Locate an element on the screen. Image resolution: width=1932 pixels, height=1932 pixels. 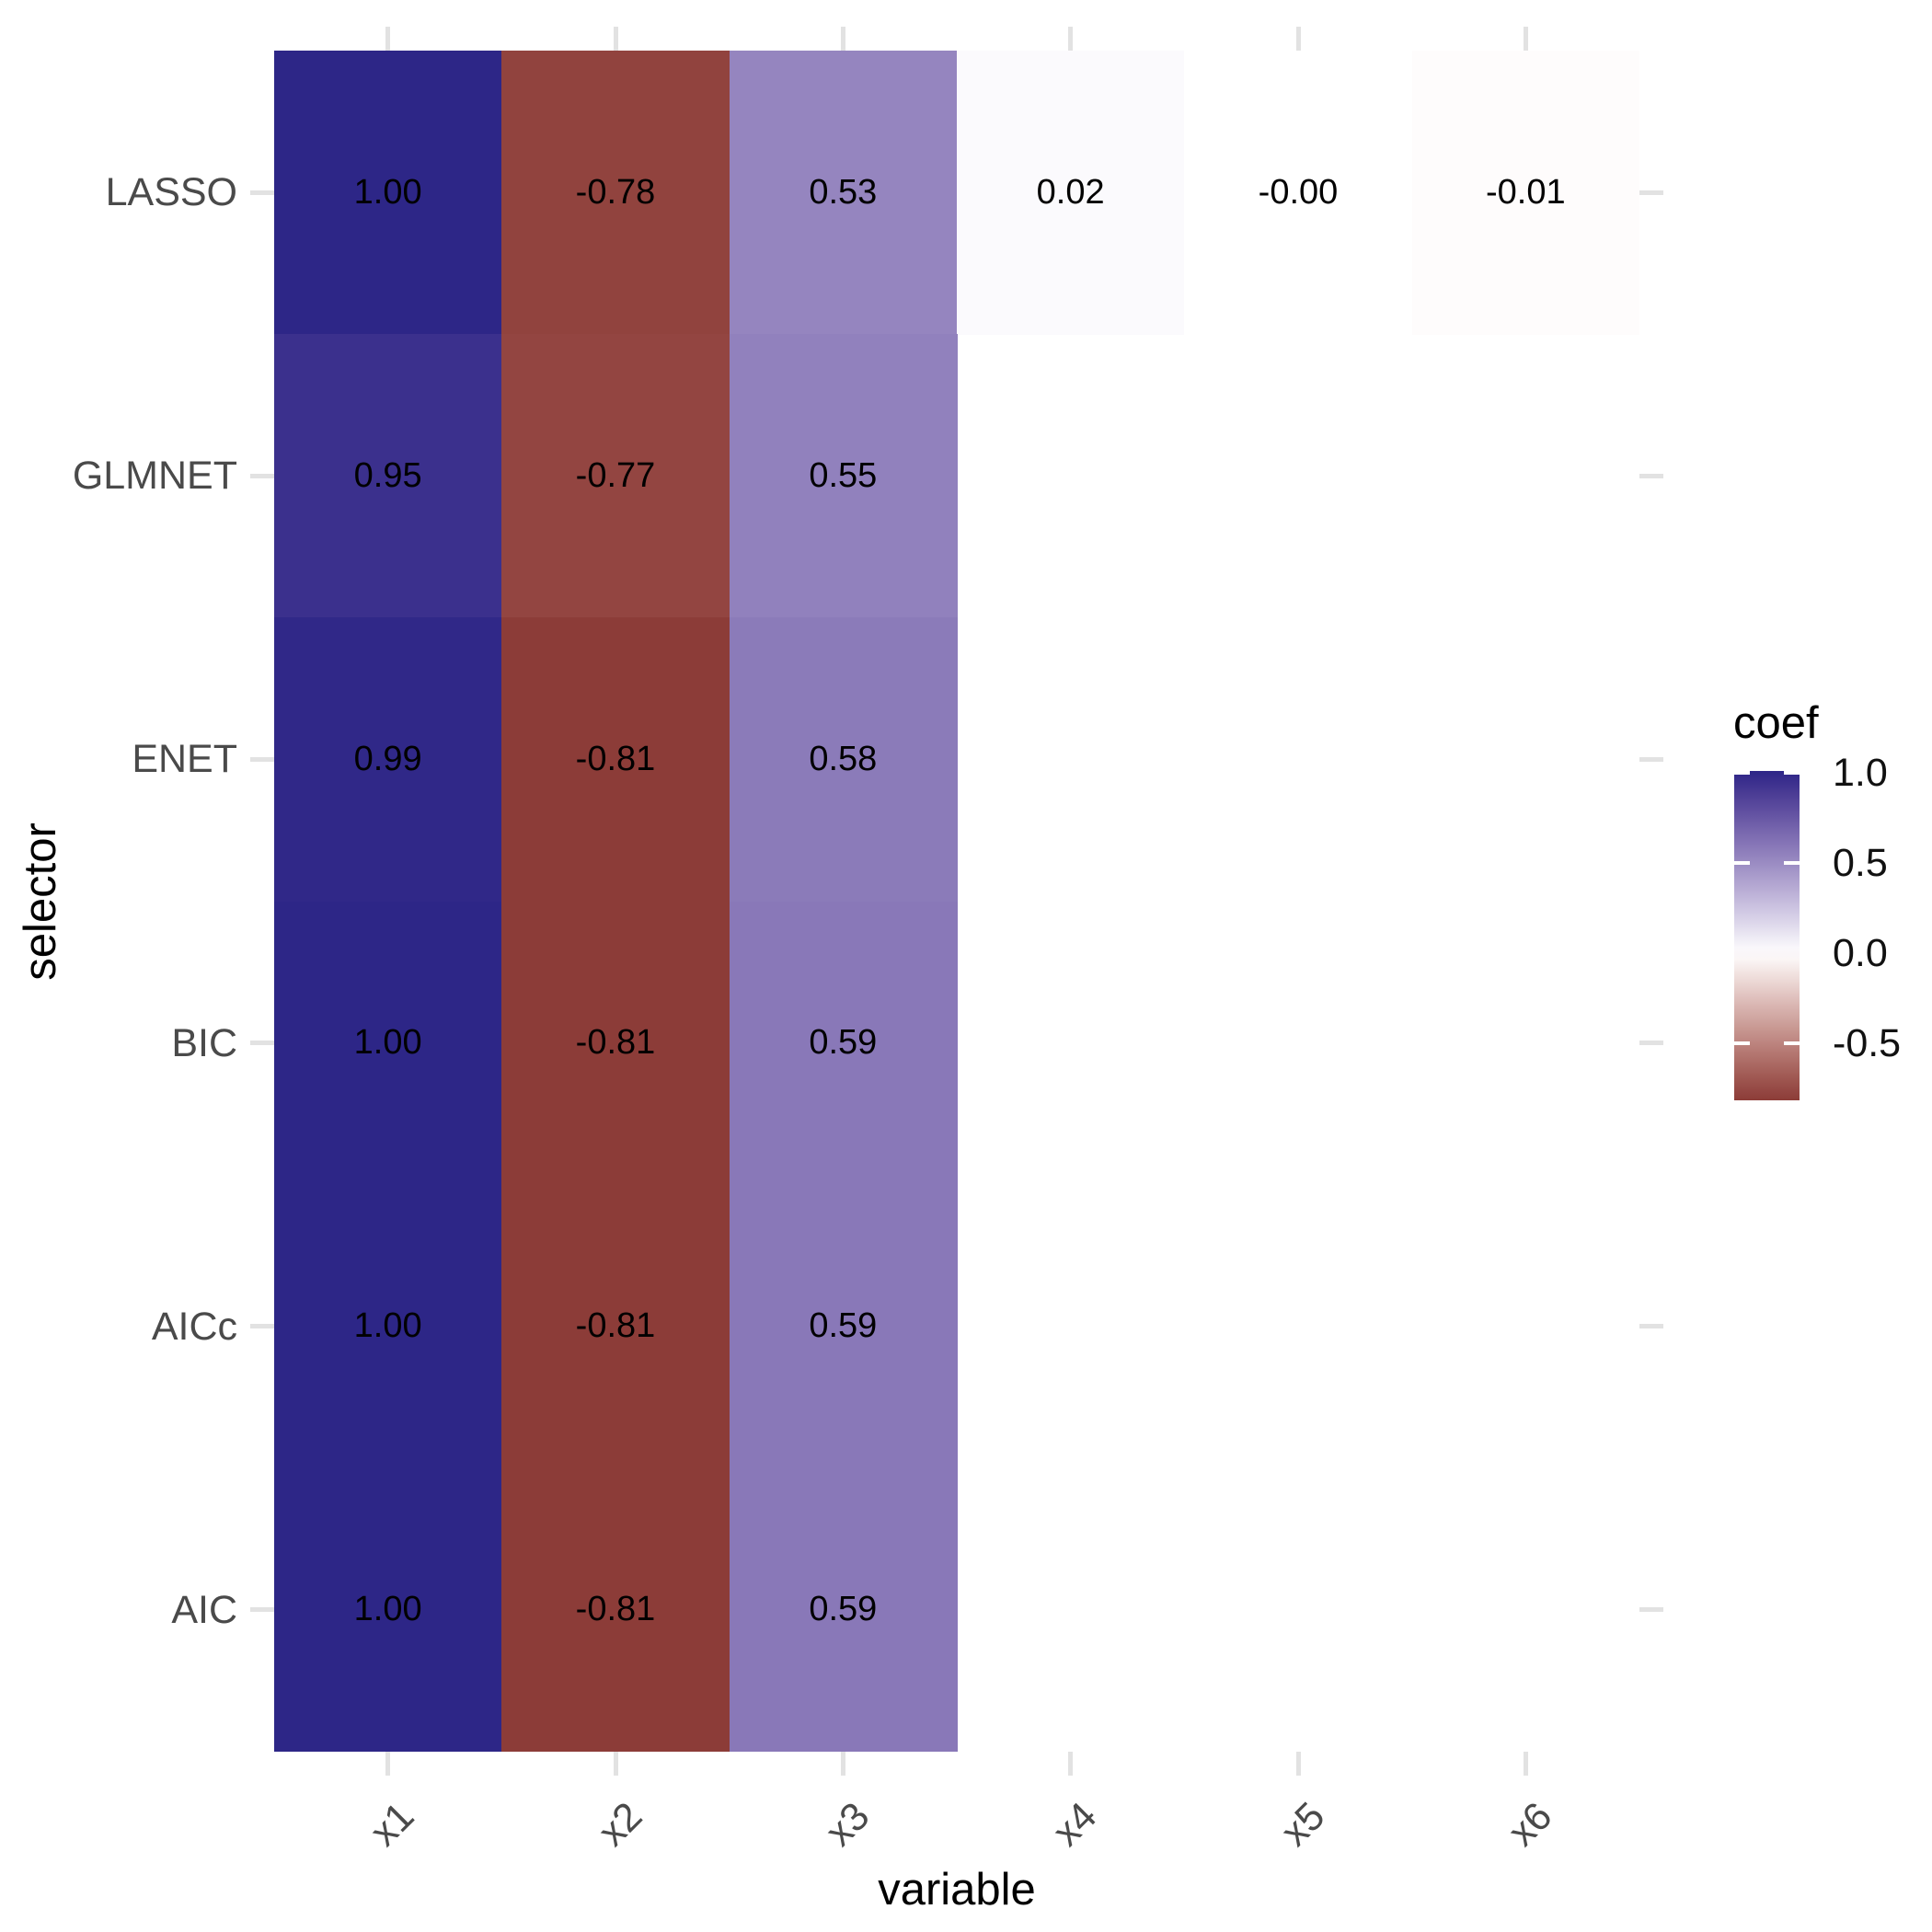
y-axis-tick-label: GLMNET is located at coordinates (154, 476).